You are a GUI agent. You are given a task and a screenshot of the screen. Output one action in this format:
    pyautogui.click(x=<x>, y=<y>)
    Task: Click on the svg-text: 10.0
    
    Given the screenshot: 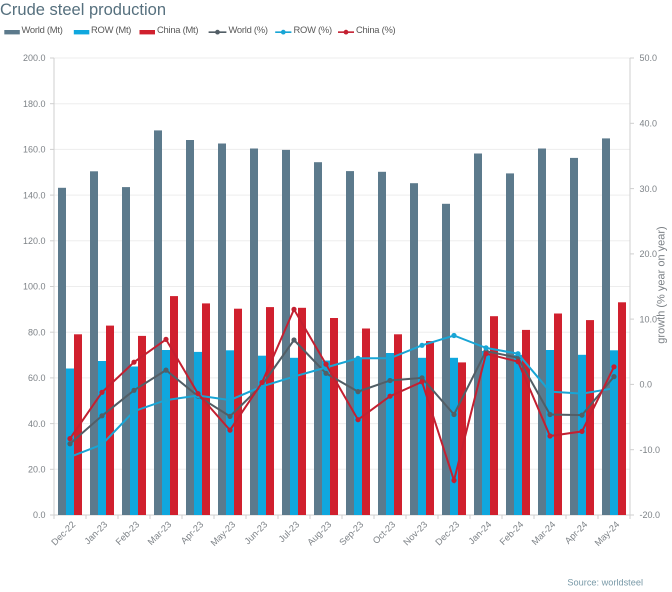 What is the action you would take?
    pyautogui.click(x=649, y=319)
    